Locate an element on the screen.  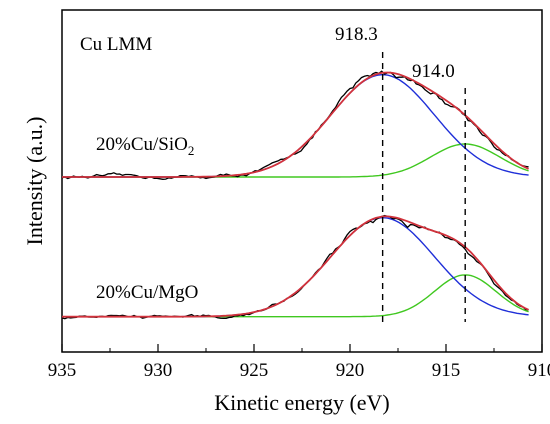
chart-title: Cu LMM is located at coordinates (116, 44).